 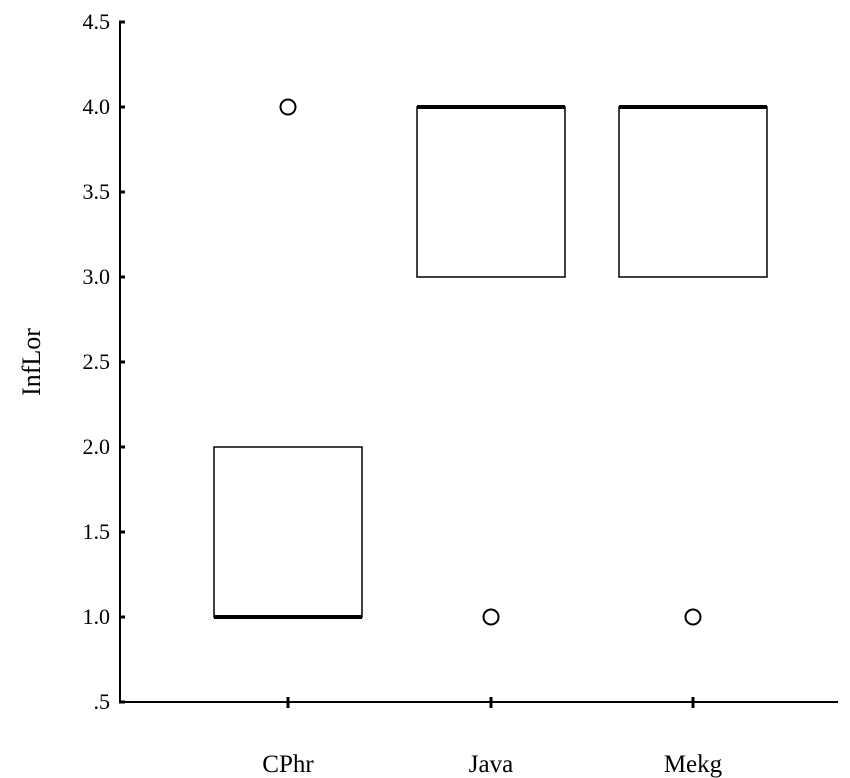 I want to click on y-tick-label: 1.0, so click(x=97, y=616).